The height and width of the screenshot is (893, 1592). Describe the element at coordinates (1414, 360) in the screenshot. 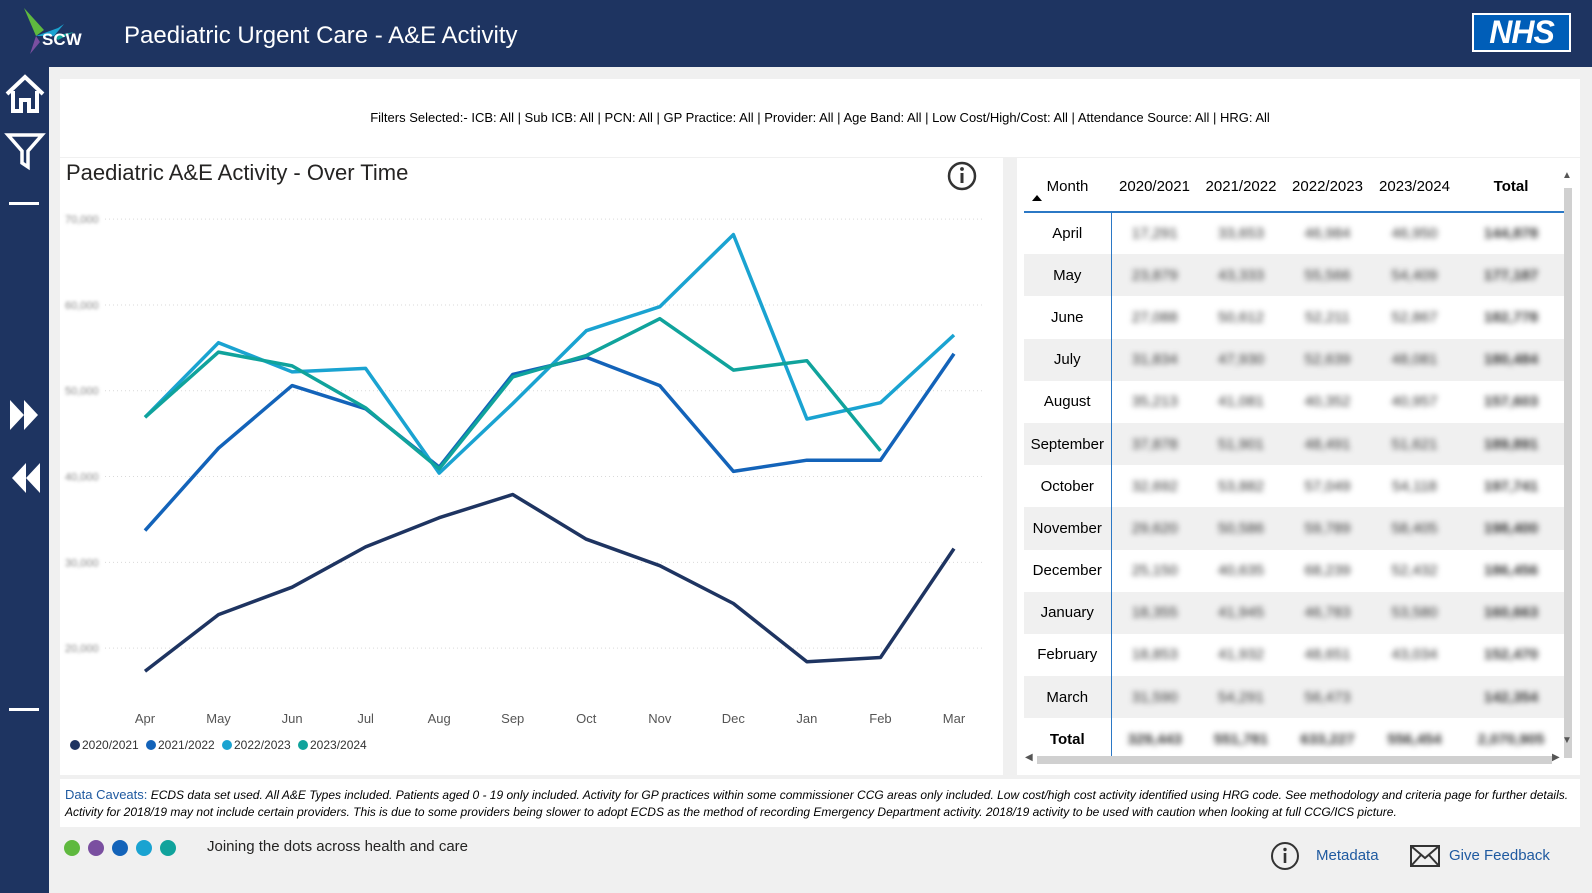

I see `redacted-value: 48,081` at that location.